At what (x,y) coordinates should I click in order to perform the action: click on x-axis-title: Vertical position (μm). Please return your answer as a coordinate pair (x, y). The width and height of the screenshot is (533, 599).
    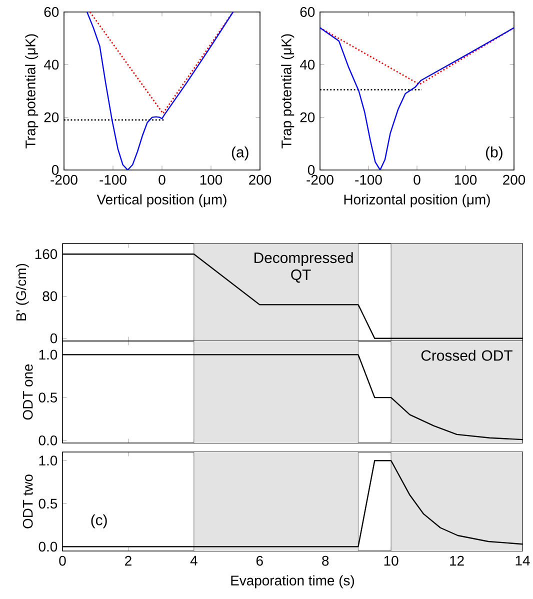
    Looking at the image, I should click on (161, 201).